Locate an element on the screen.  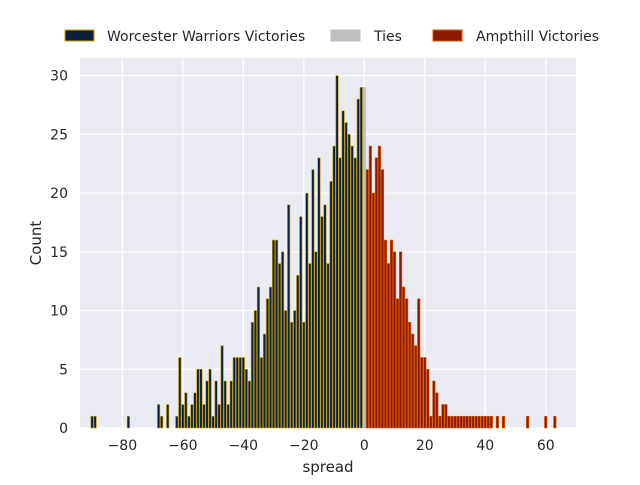
legend-label-ties: Ties is located at coordinates (387, 37).